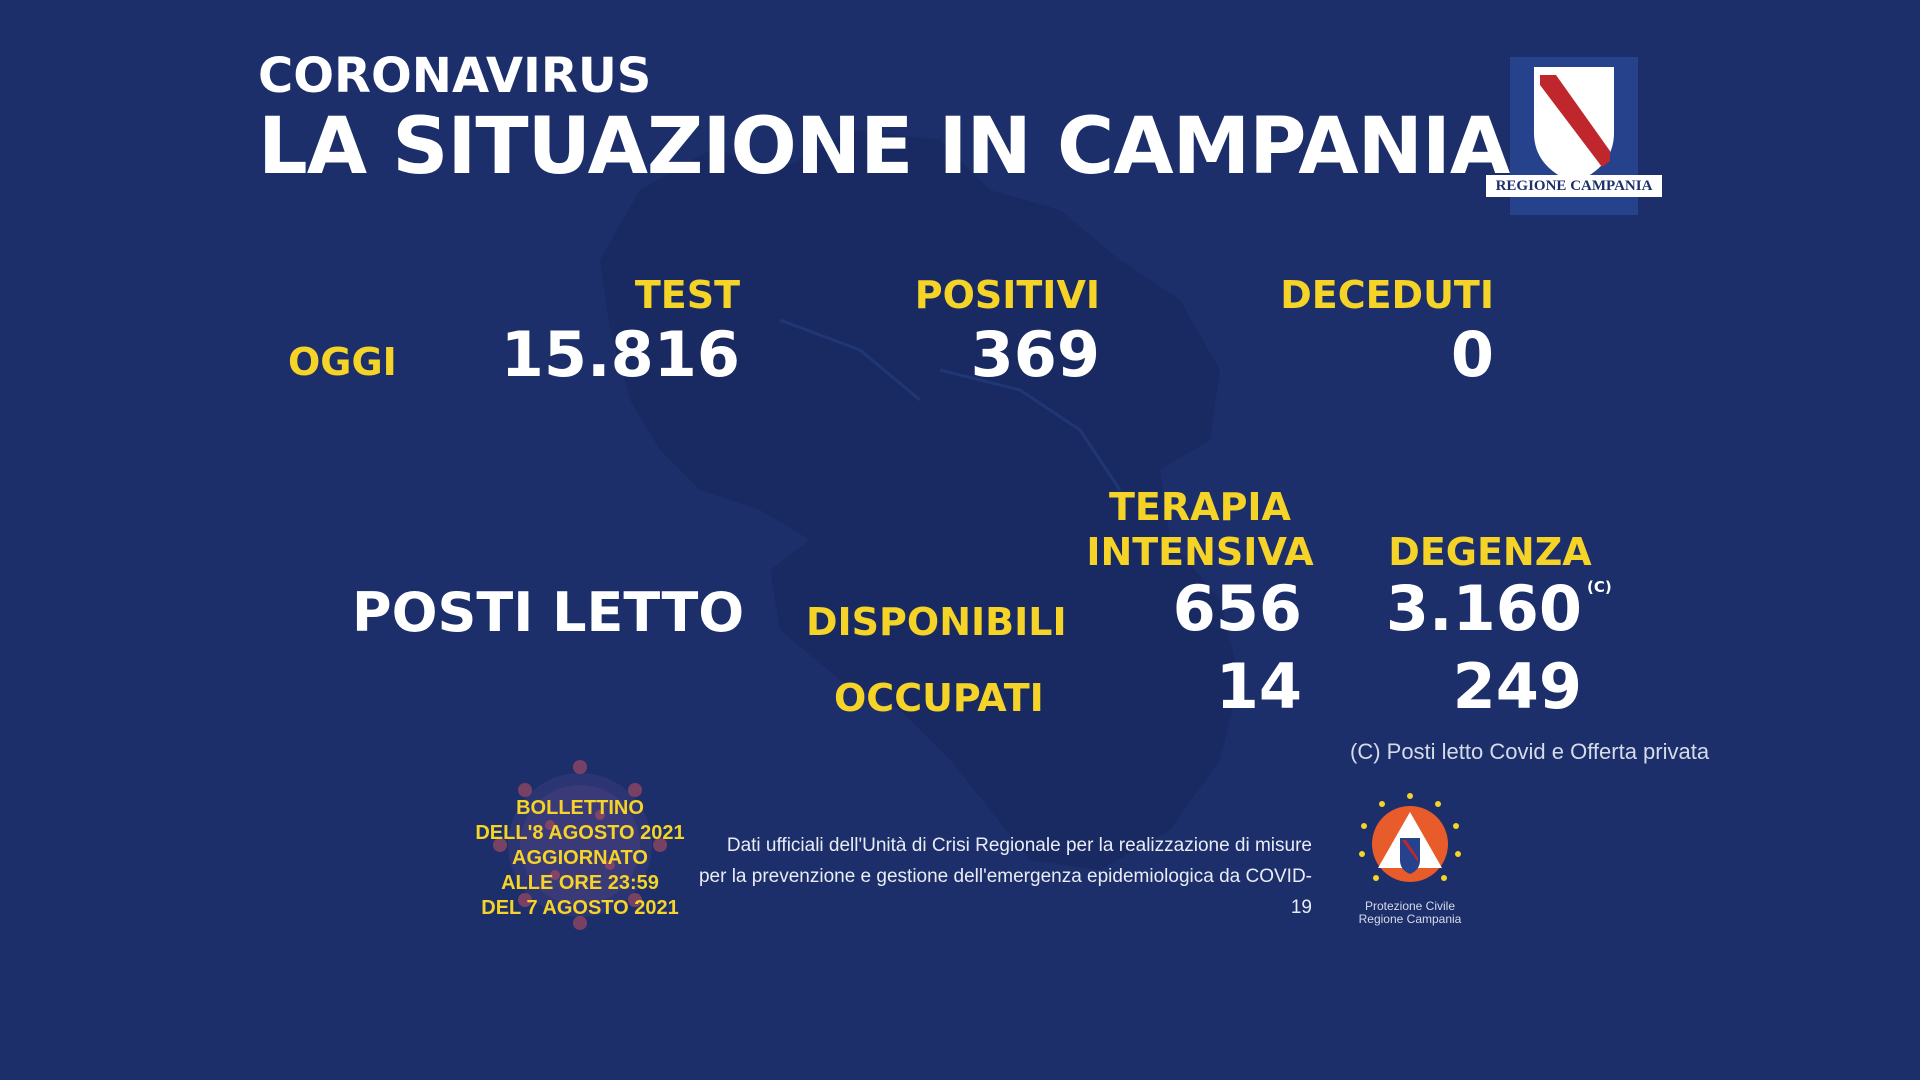 This screenshot has height=1080, width=1920. I want to click on protezione-civile-logo-icon, so click(1410, 837).